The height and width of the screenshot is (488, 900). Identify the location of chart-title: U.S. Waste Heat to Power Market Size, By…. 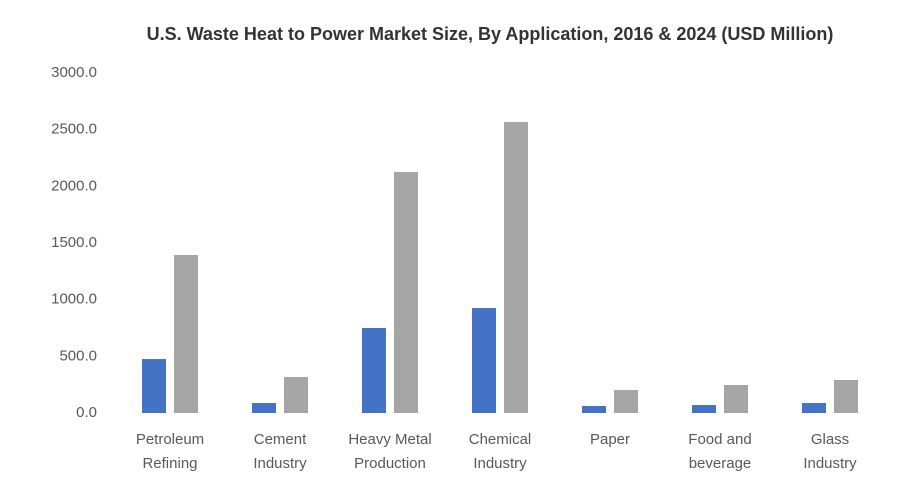
(490, 34).